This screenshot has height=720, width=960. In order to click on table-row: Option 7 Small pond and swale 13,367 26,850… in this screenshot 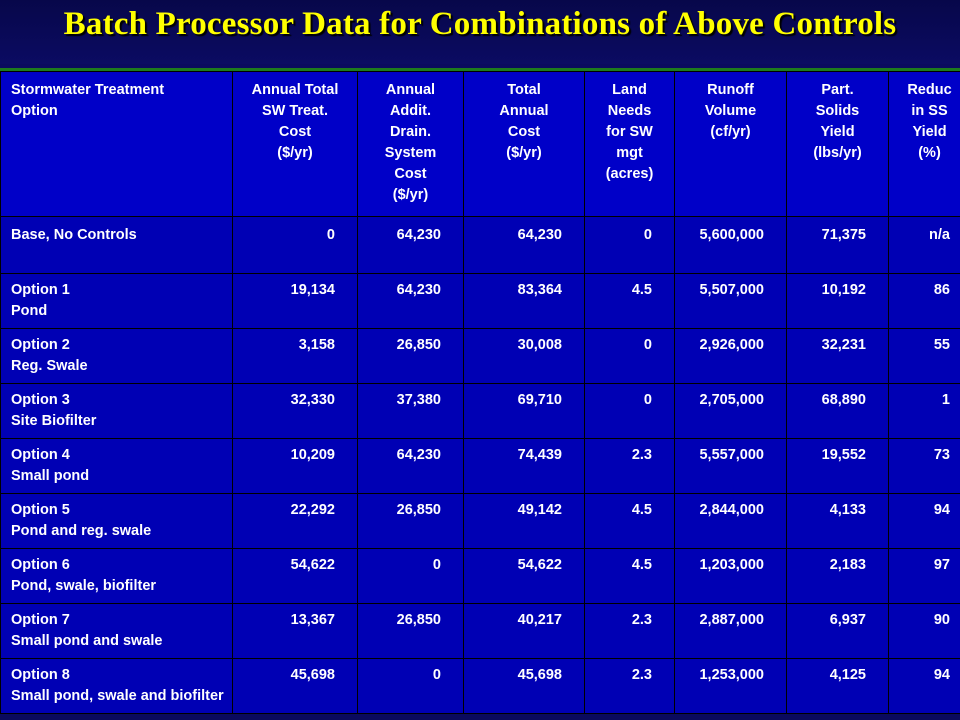, I will do `click(480, 631)`.